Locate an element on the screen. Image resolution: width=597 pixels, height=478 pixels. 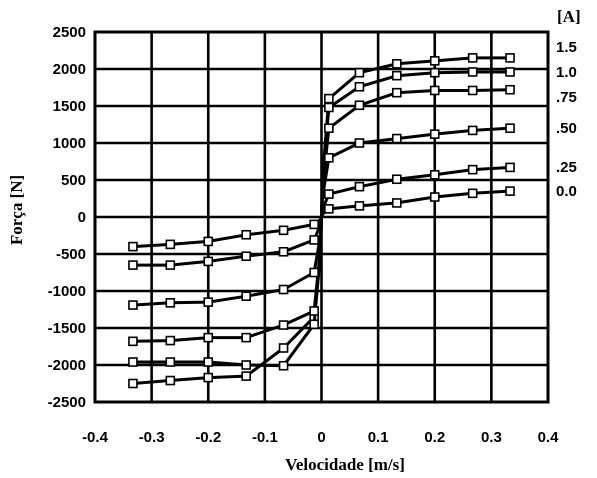
legend-entry: .25 is located at coordinates (566, 167).